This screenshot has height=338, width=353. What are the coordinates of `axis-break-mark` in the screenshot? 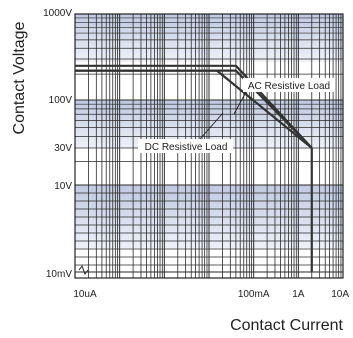 It's located at (83, 270).